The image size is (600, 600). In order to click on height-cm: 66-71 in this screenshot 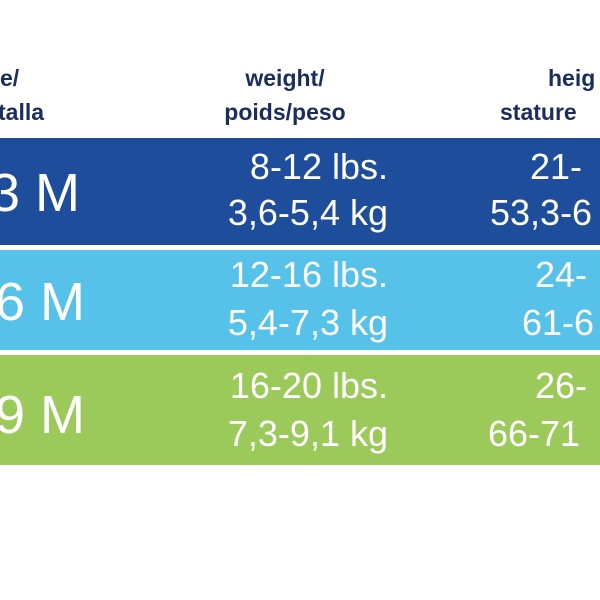, I will do `click(534, 433)`.